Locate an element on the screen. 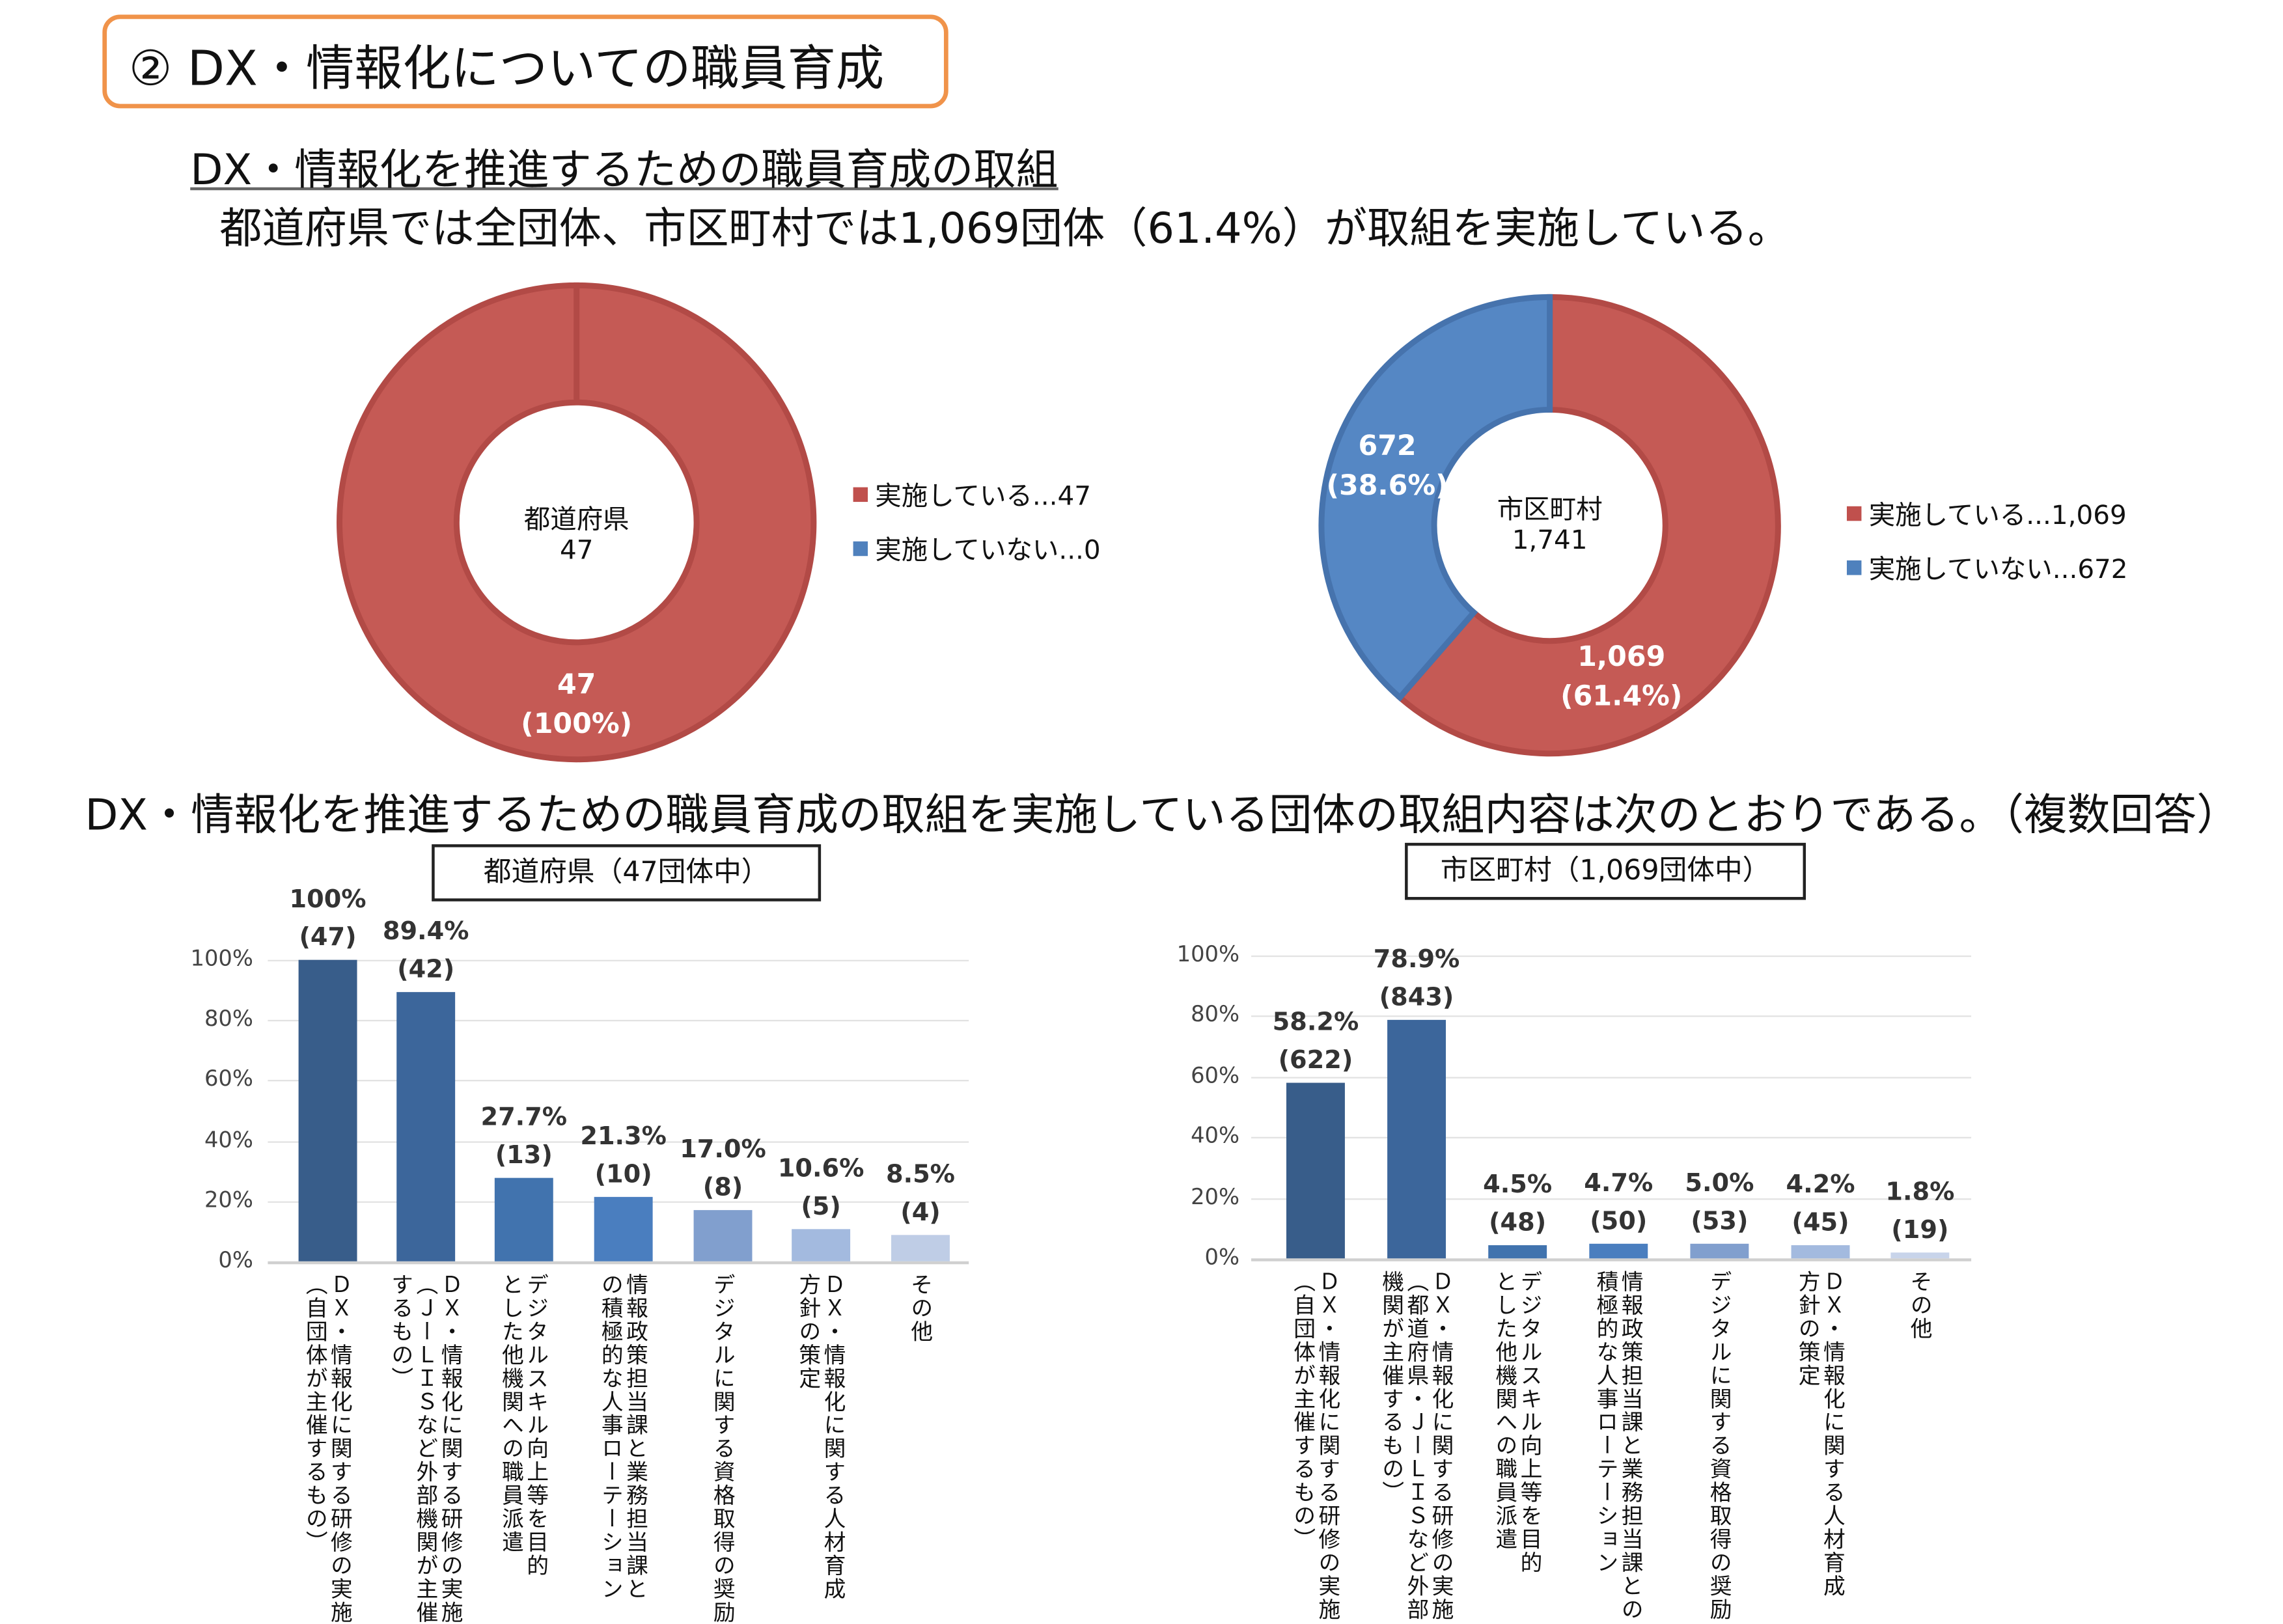 The height and width of the screenshot is (1624, 2283). donut1-data-label: 47 (100%) is located at coordinates (576, 706).